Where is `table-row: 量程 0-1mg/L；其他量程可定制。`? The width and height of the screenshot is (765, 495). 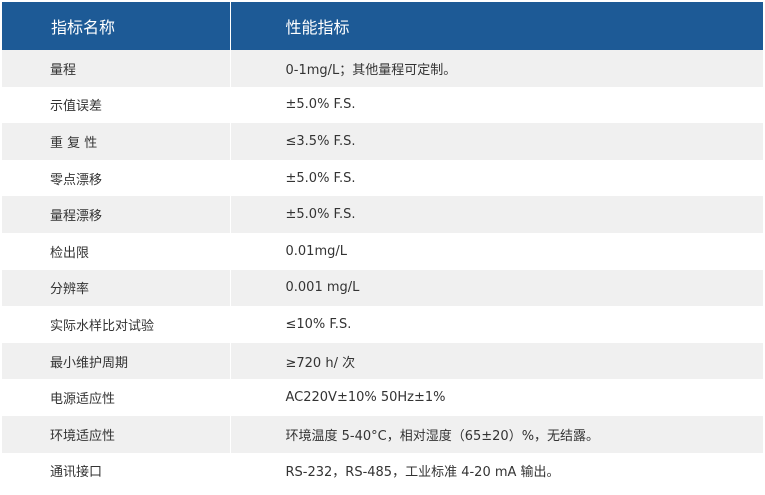 table-row: 量程 0-1mg/L；其他量程可定制。 is located at coordinates (382, 68).